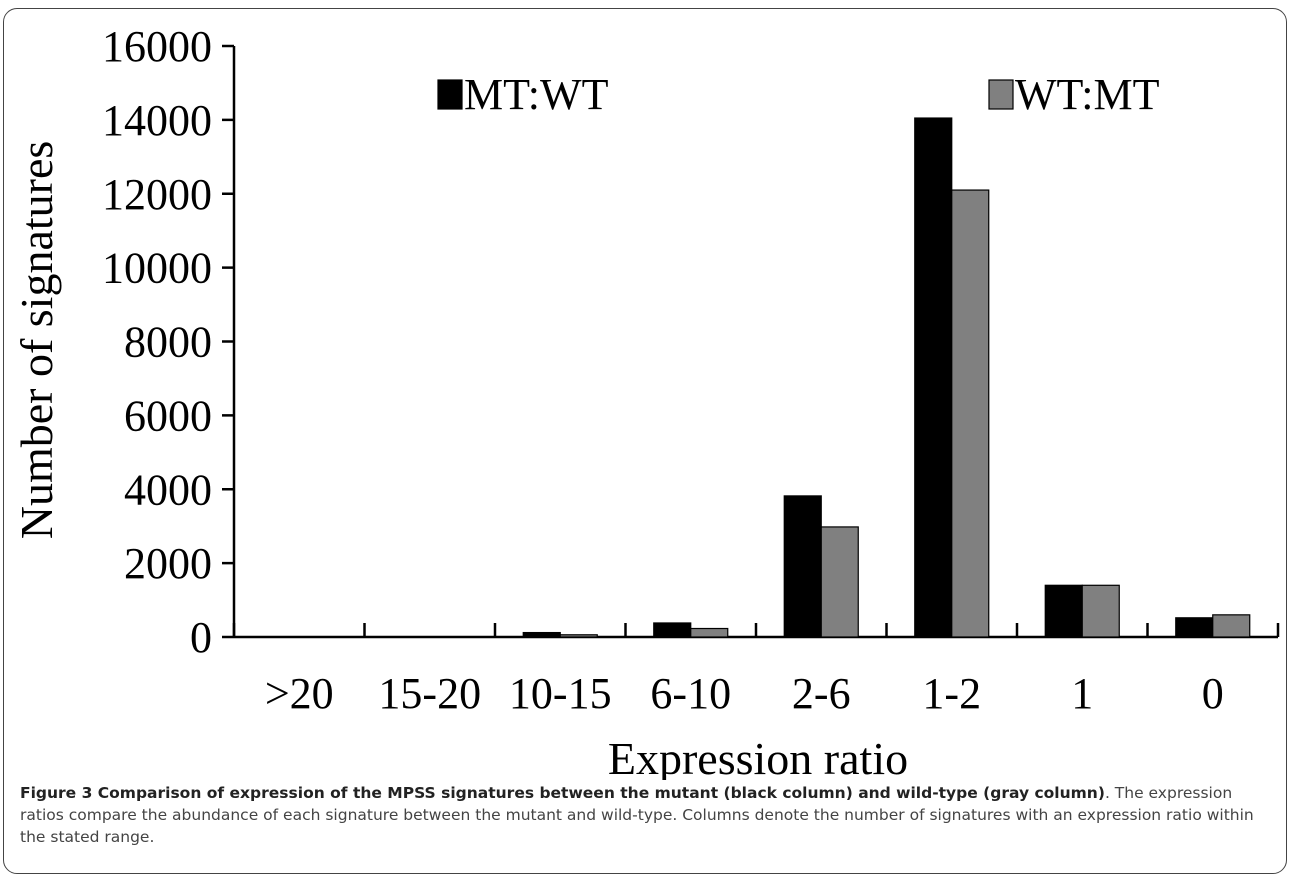  What do you see at coordinates (299, 693) in the screenshot?
I see `x-tick-label: >20` at bounding box center [299, 693].